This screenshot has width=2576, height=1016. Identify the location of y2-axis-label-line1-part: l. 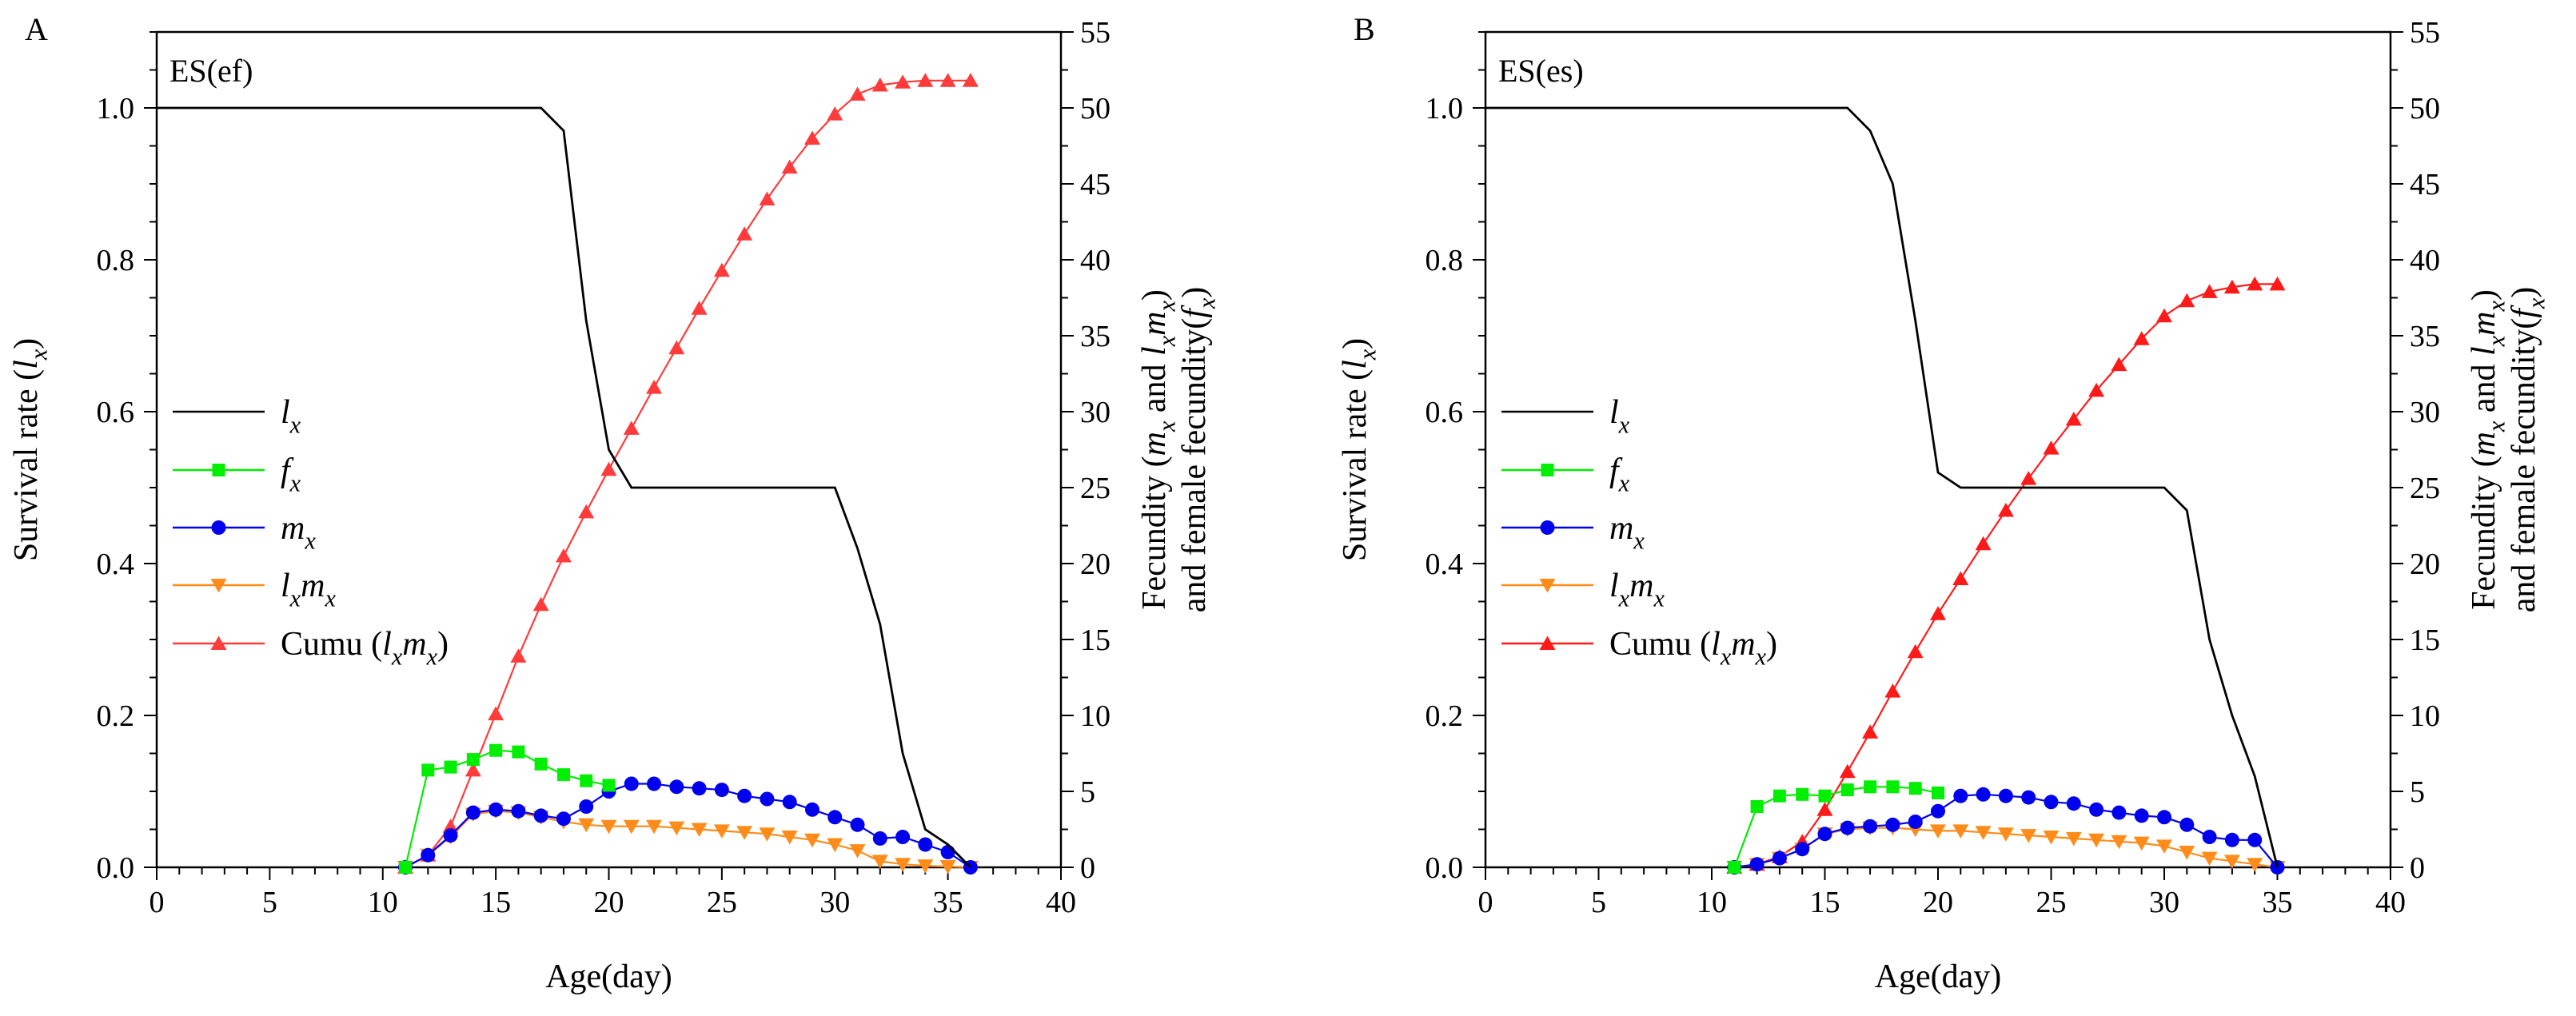
(1154, 351).